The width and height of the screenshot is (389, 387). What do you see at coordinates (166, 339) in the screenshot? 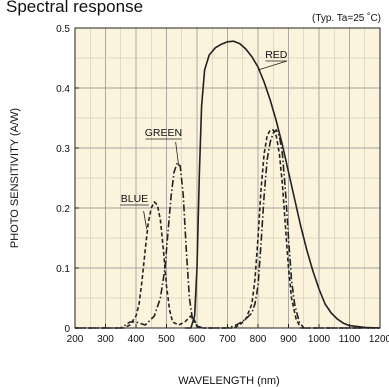
I see `x-tick-label: 500` at bounding box center [166, 339].